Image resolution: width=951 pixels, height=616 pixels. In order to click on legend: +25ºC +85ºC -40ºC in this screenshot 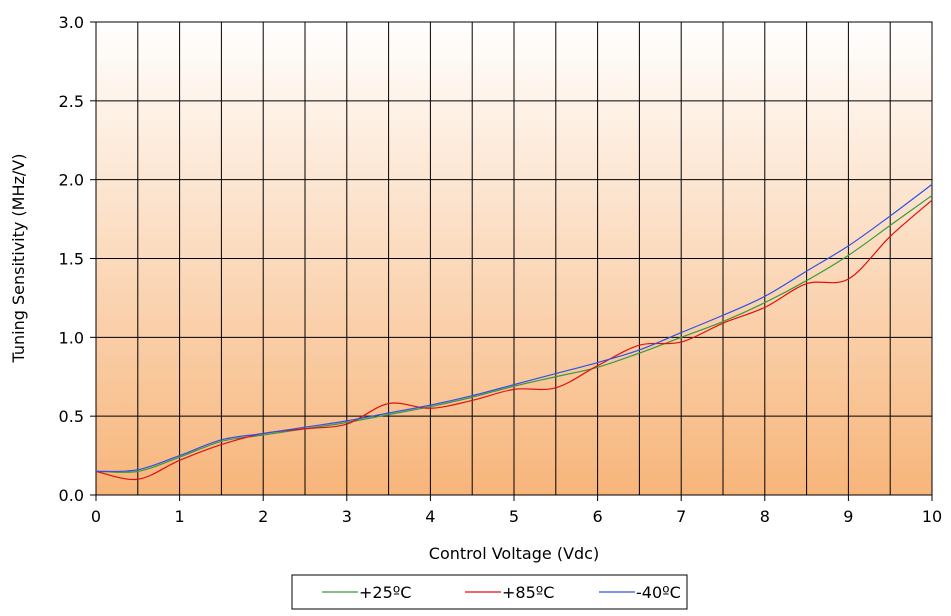, I will do `click(489, 592)`.